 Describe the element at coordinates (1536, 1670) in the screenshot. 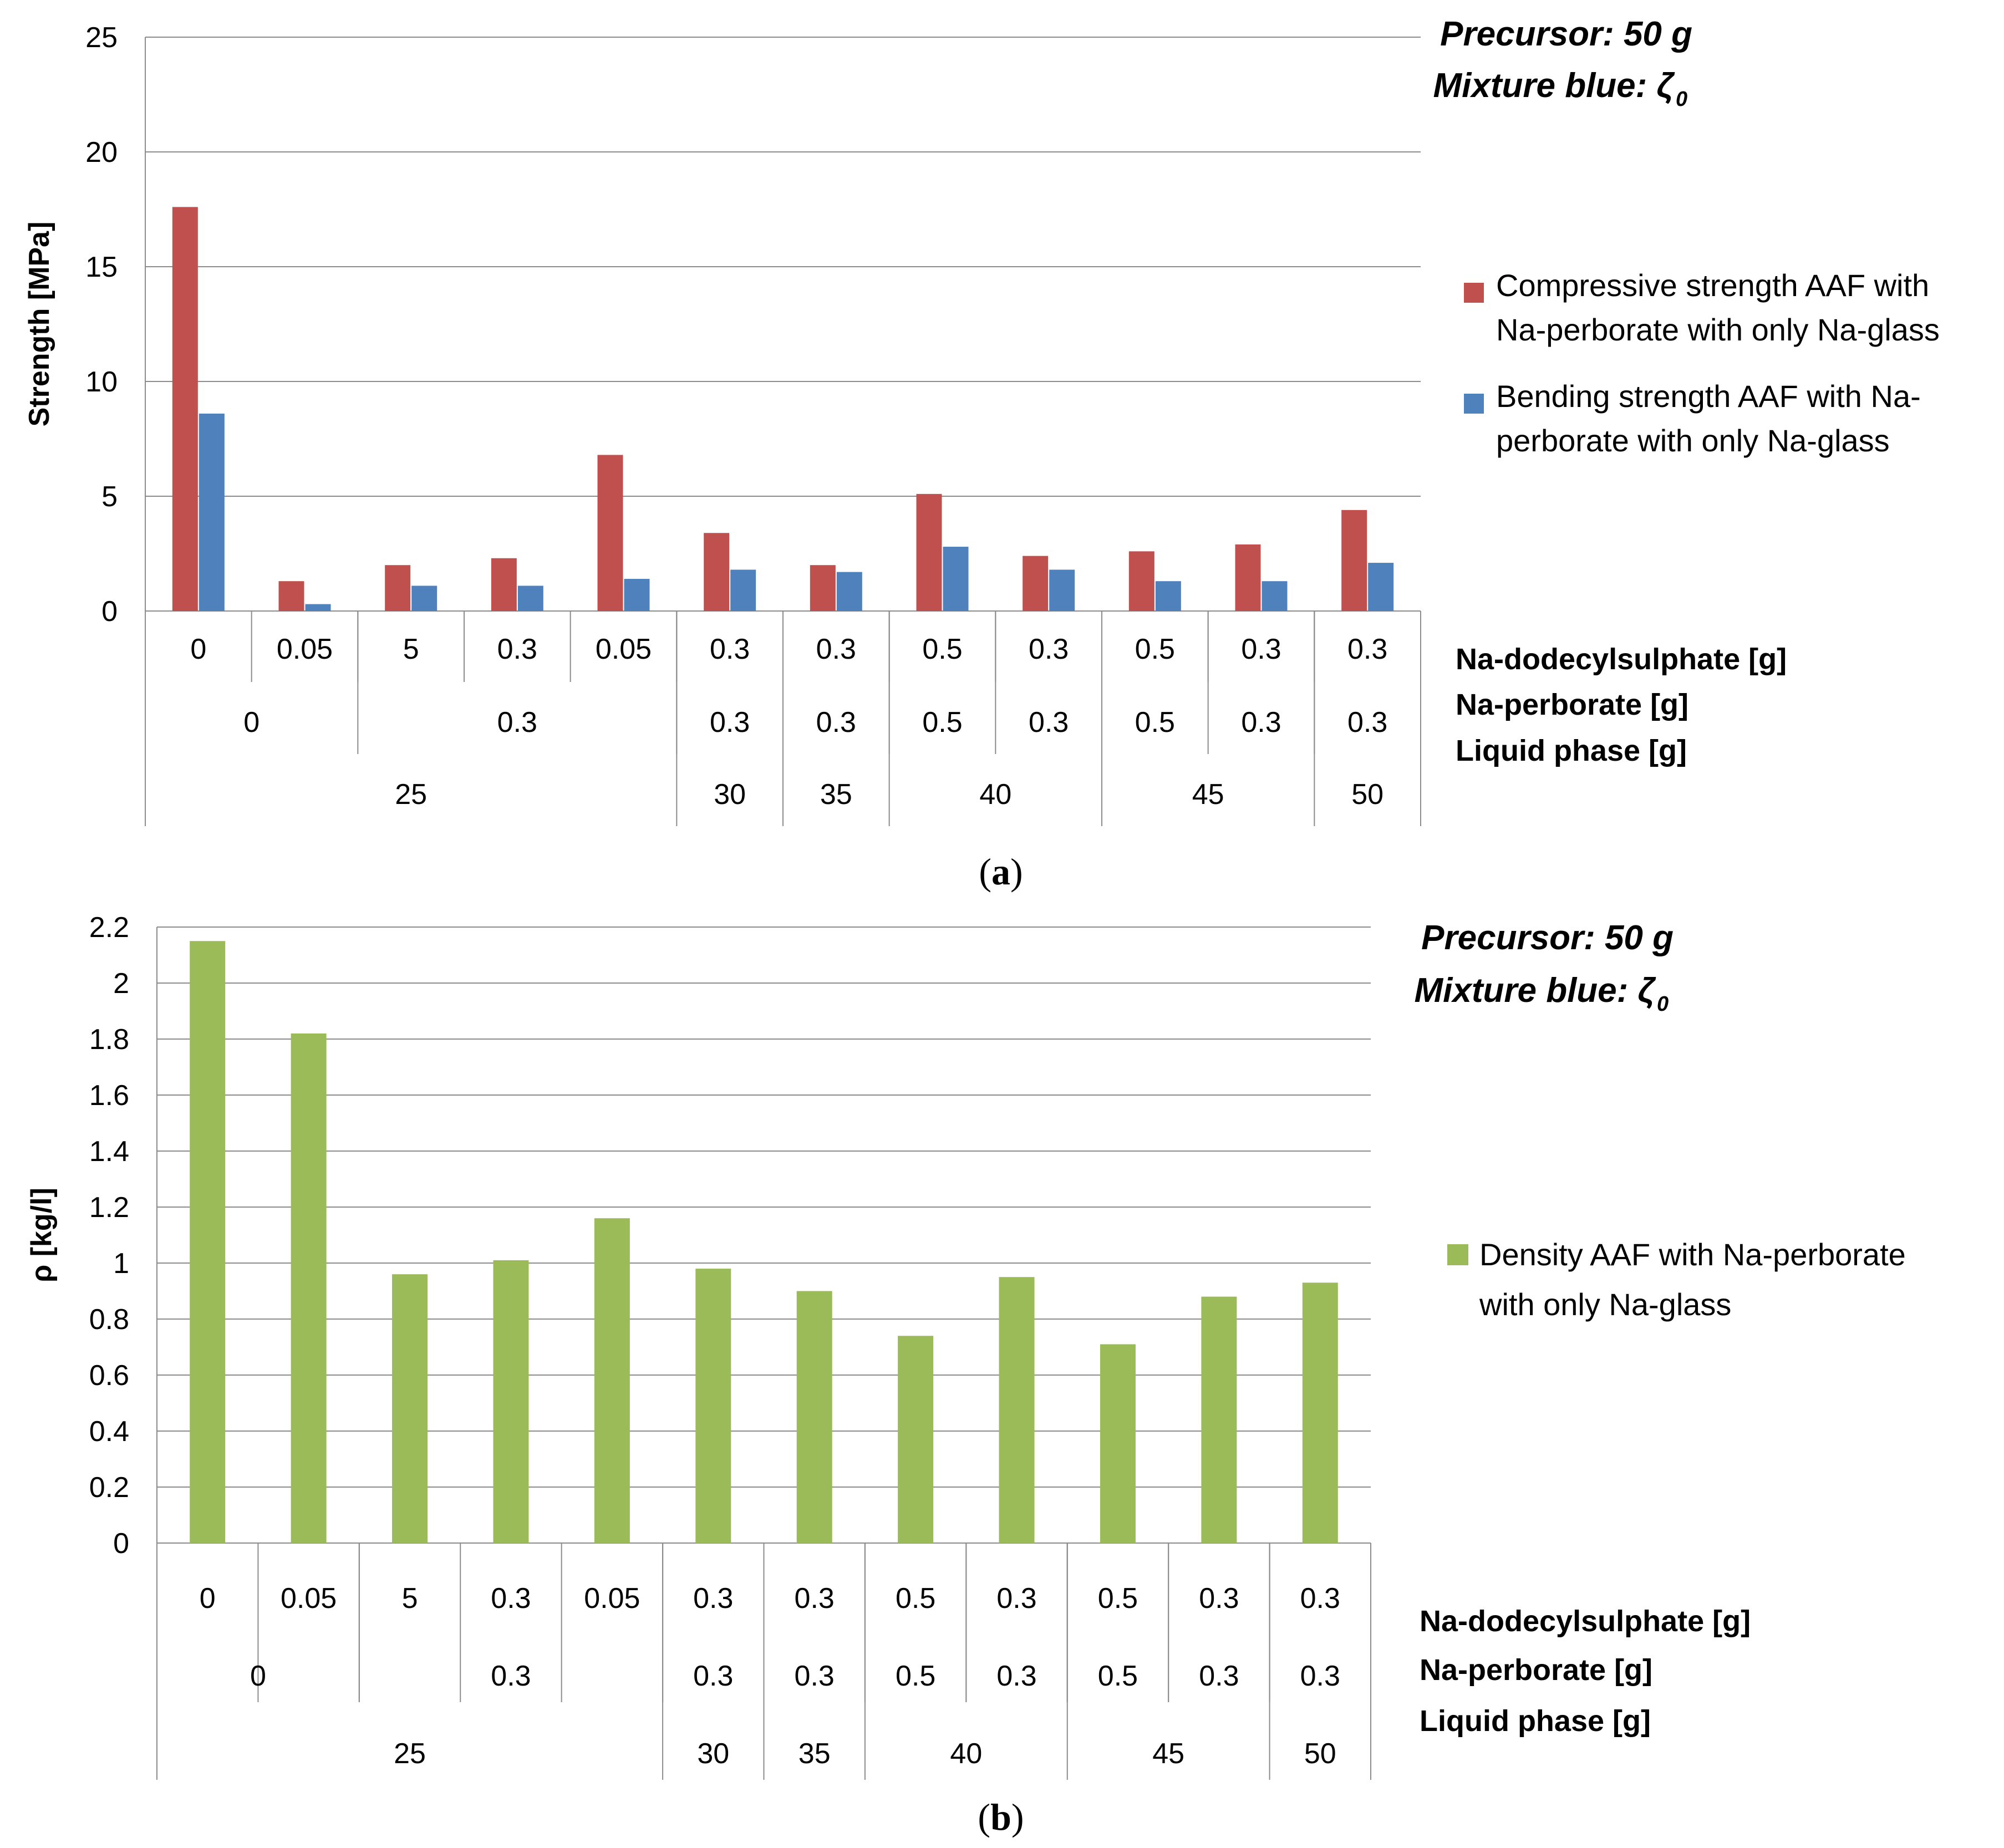

I see `category-level-name: Na-perborate [g]` at that location.